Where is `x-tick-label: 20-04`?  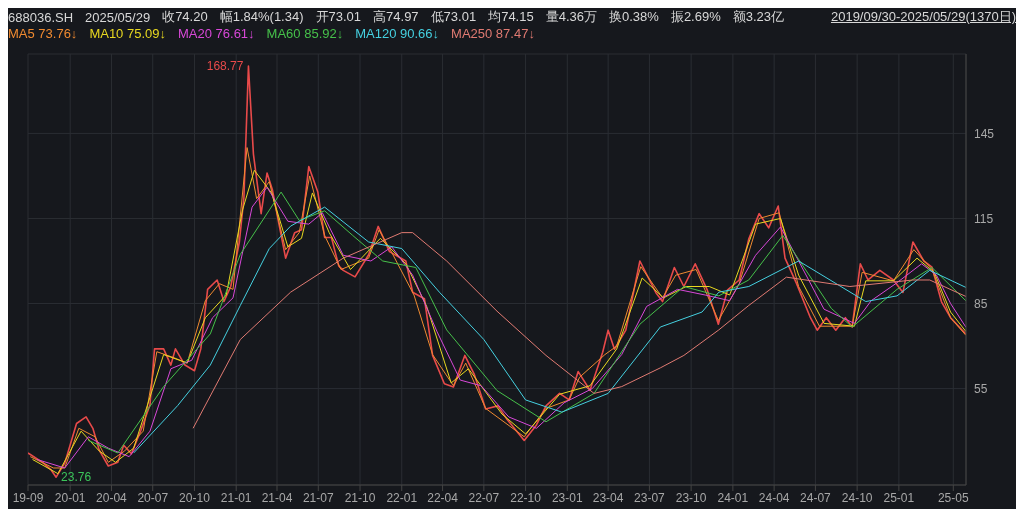 x-tick-label: 20-04 is located at coordinates (112, 497).